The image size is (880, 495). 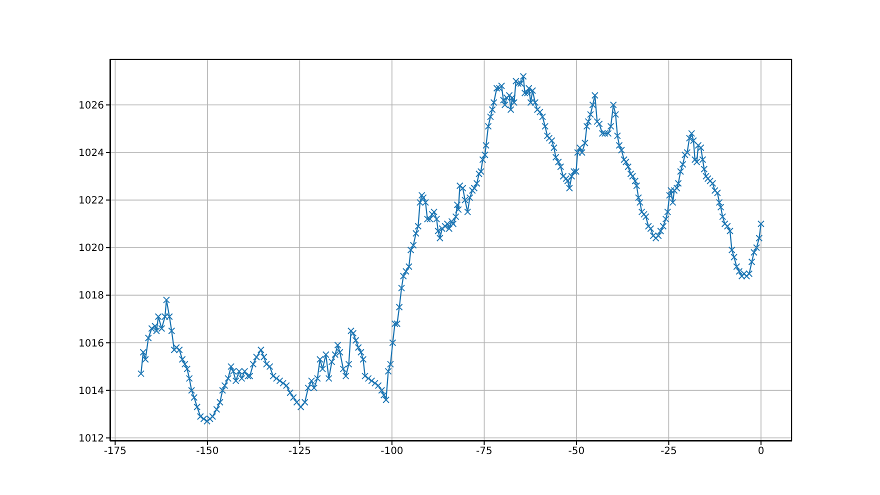 I want to click on x-tick-label: -50, so click(x=576, y=452).